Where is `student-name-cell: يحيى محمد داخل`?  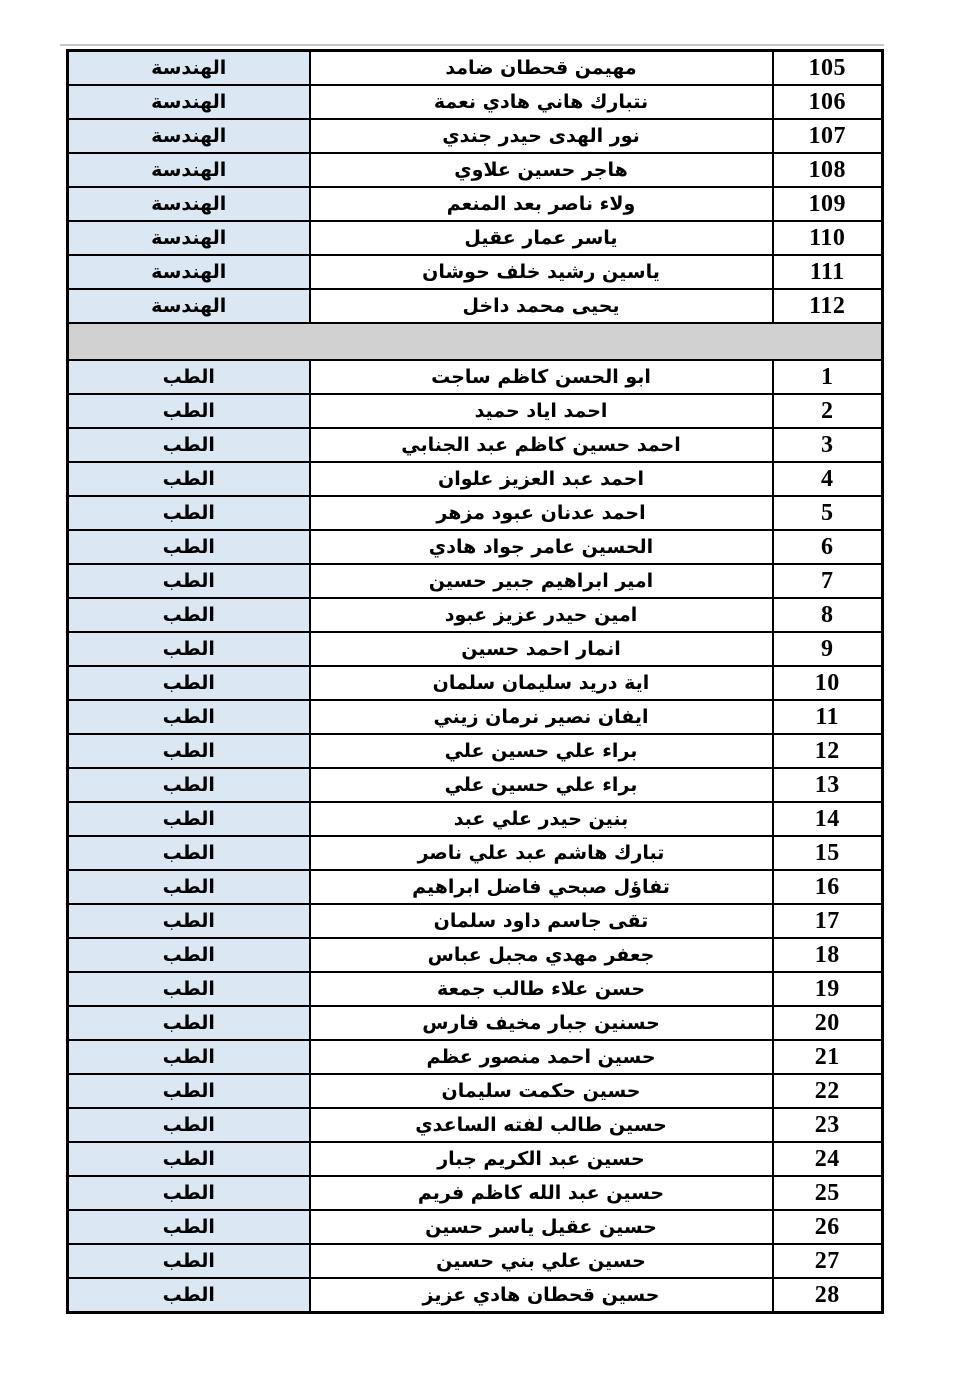 student-name-cell: يحيى محمد داخل is located at coordinates (541, 306).